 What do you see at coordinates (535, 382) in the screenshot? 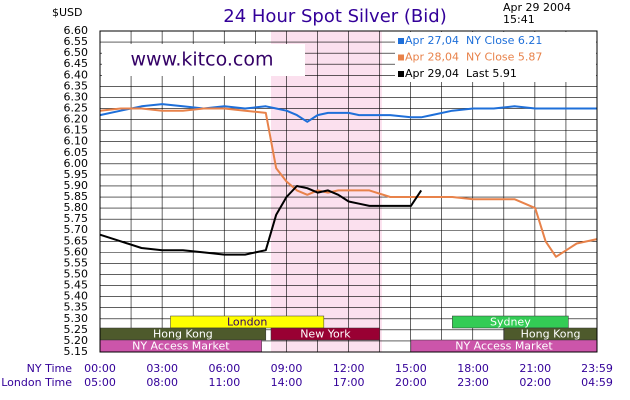
I see `x2-tick-label: 02:00` at bounding box center [535, 382].